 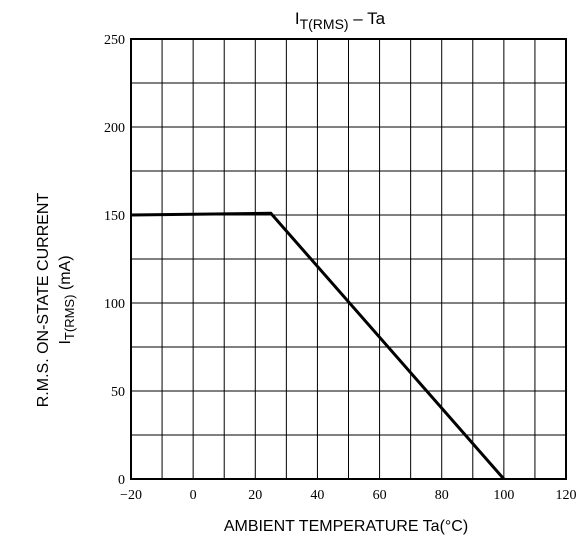 I want to click on x-tick-label: 120, so click(x=566, y=495).